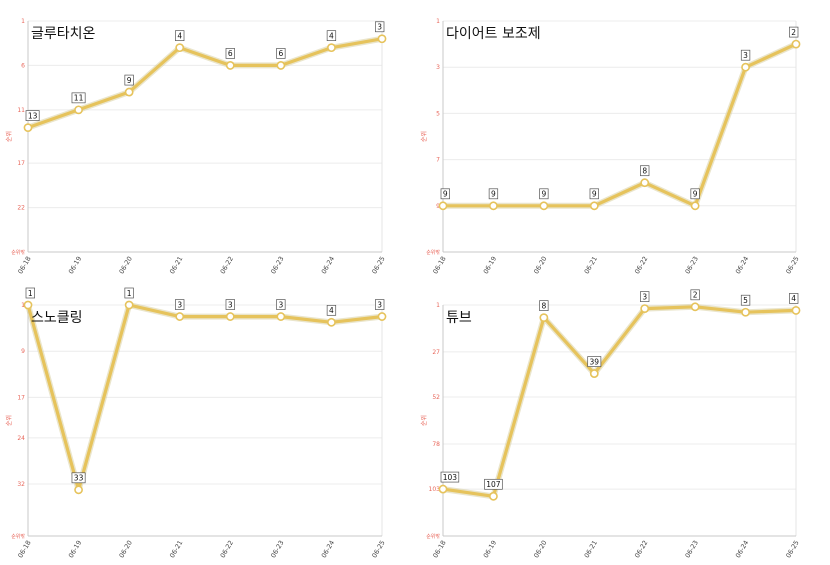 Image resolution: width=830 pixels, height=565 pixels. I want to click on y-tick-label: 9, so click(438, 206).